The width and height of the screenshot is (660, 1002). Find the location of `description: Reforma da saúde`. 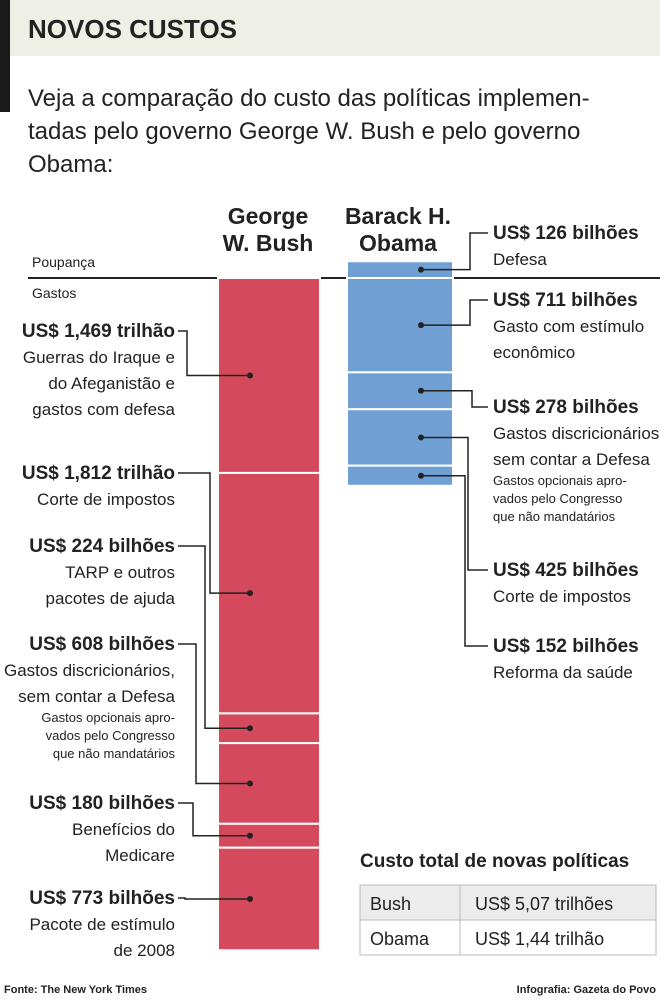

description: Reforma da saúde is located at coordinates (563, 672).